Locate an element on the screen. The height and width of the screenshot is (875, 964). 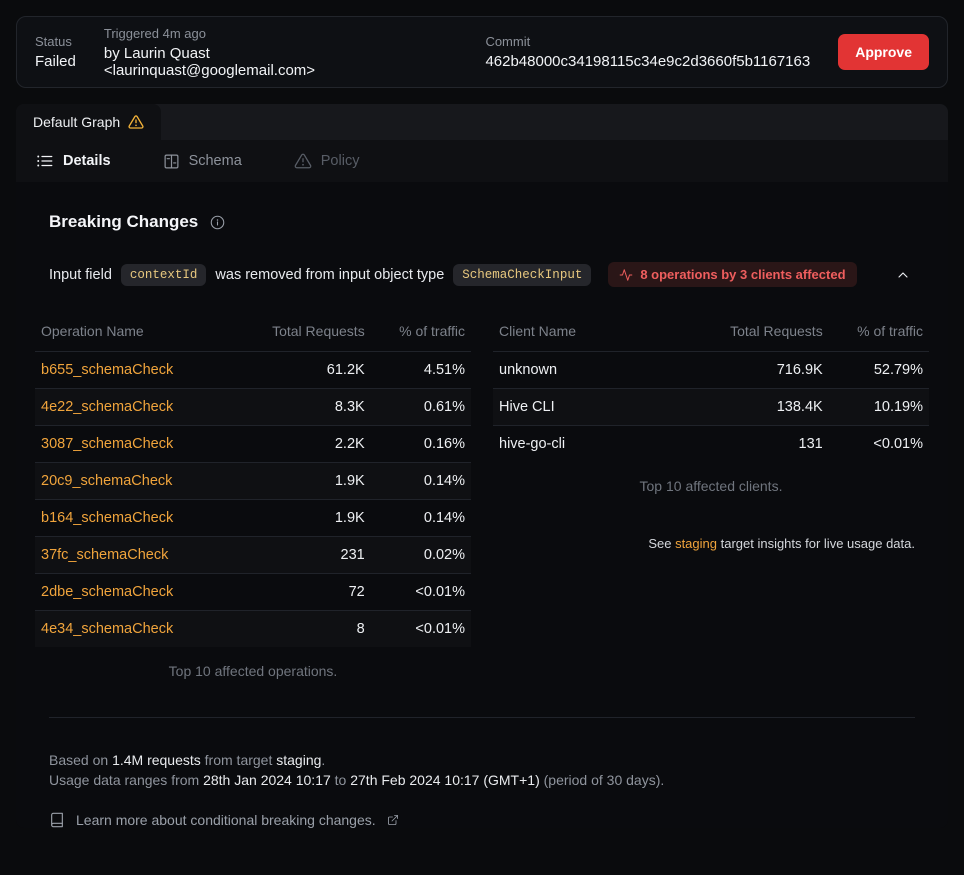
footer-range-start: 28th Jan 2024 10:17 is located at coordinates (267, 780).